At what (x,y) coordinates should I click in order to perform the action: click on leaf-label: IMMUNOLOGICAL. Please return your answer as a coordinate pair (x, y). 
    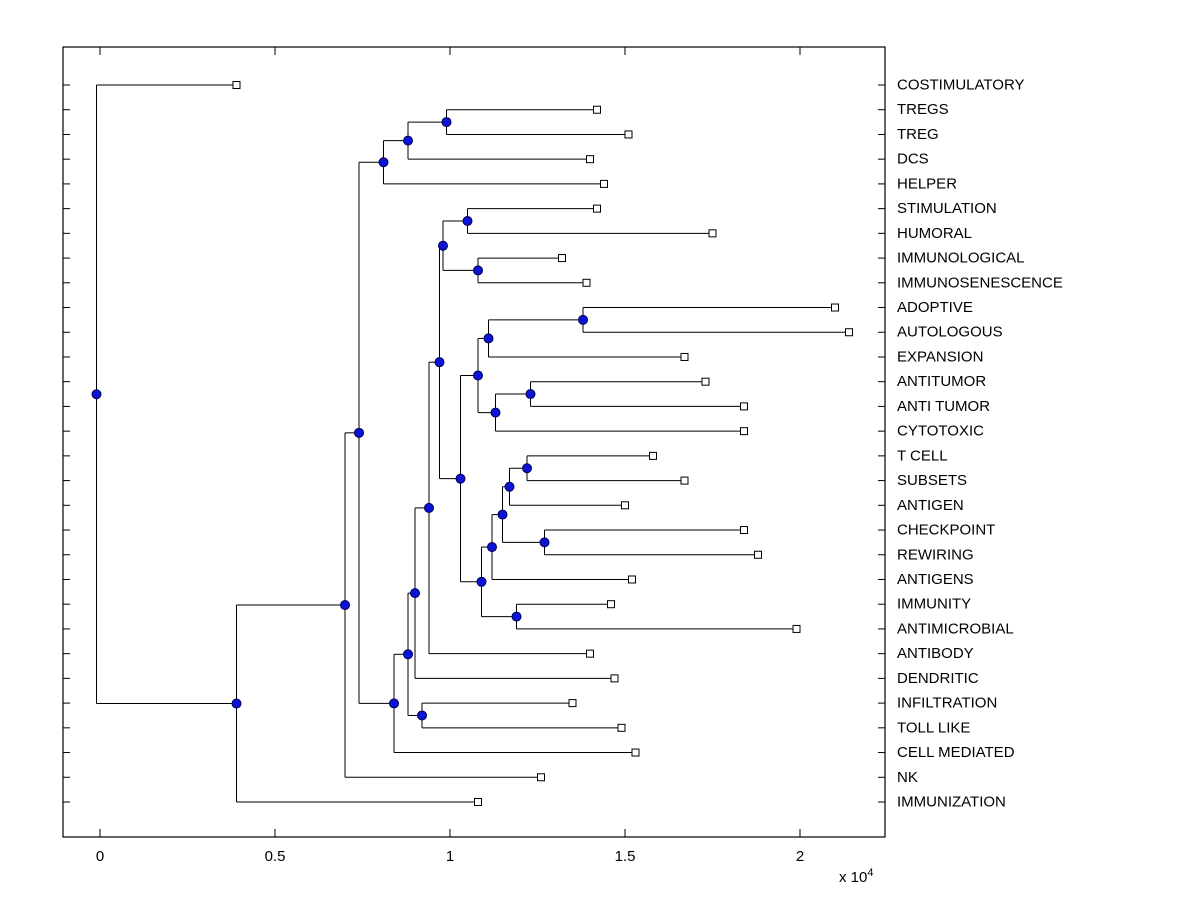
    Looking at the image, I should click on (961, 258).